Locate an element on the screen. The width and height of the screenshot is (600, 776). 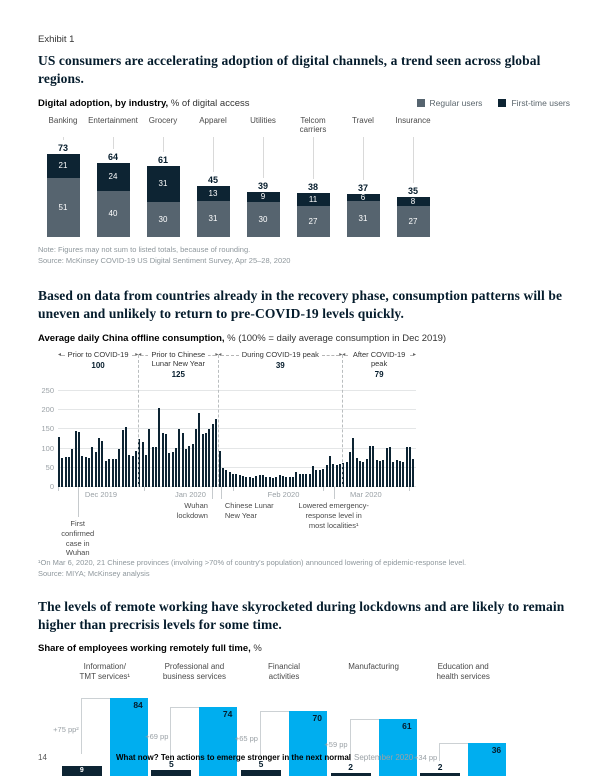
pre-value-label: 9 is located at coordinates (81, 771).